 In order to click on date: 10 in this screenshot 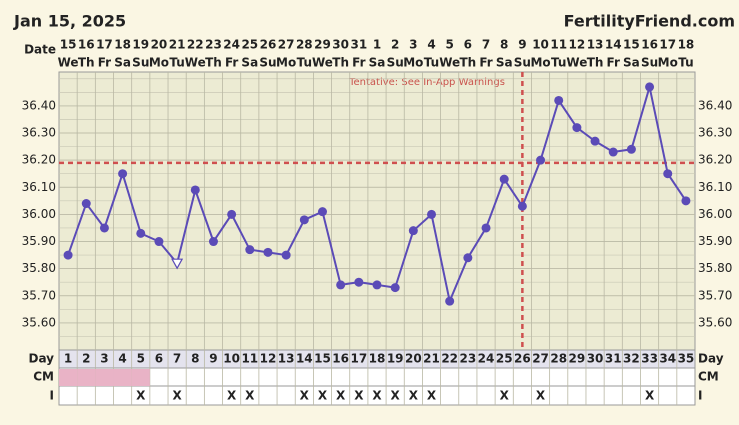, I will do `click(540, 45)`.